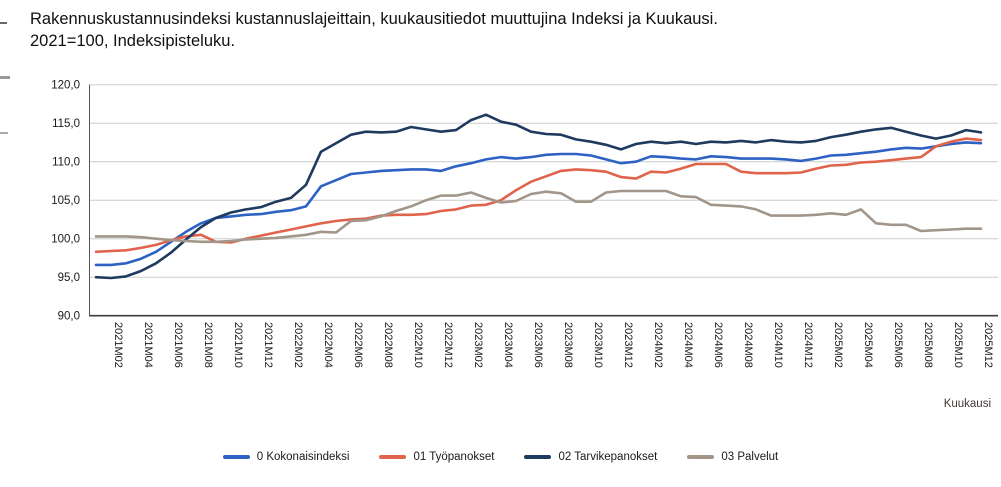 The image size is (1001, 487). What do you see at coordinates (148, 345) in the screenshot?
I see `x-tick-label: 2021M04` at bounding box center [148, 345].